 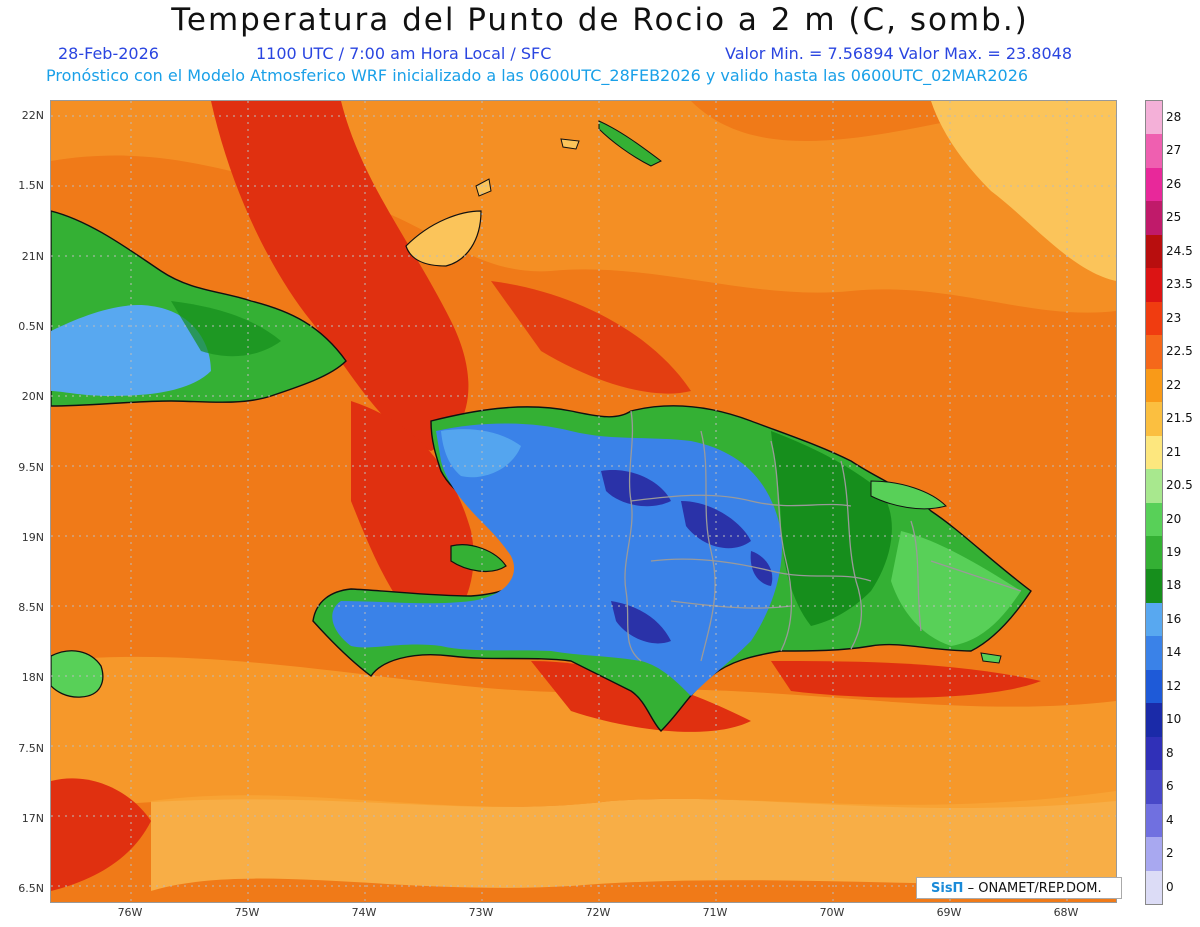 I want to click on color-legend, so click(x=1154, y=502).